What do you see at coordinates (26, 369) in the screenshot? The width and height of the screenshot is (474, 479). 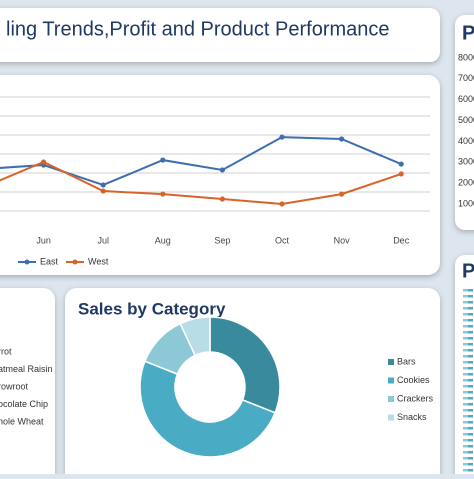 I see `product-name: atmeal Raisin` at bounding box center [26, 369].